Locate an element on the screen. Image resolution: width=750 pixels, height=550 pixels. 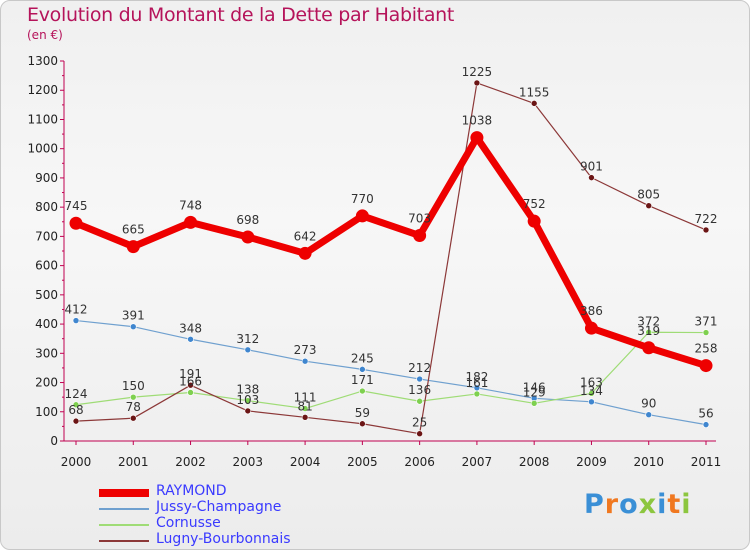
y-tick-label: 400 is located at coordinates (46, 324).